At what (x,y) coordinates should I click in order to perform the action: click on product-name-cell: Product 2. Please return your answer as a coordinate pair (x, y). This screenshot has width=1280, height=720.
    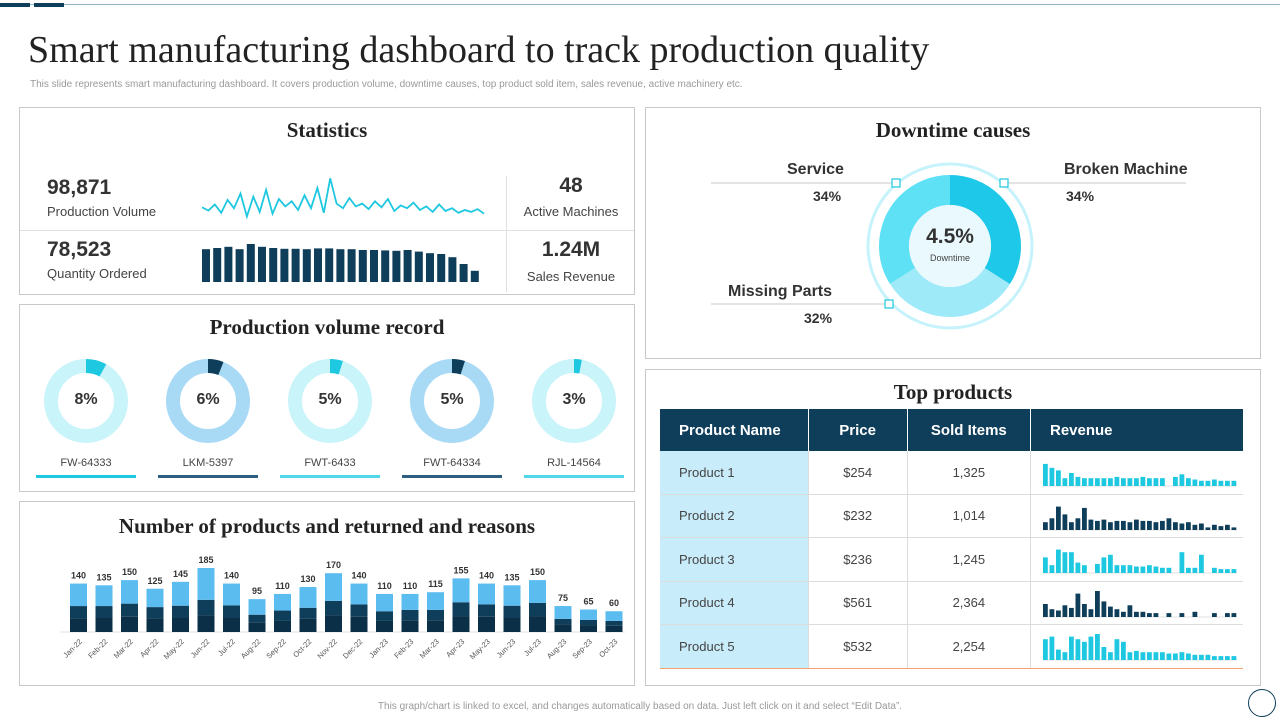
    Looking at the image, I should click on (734, 516).